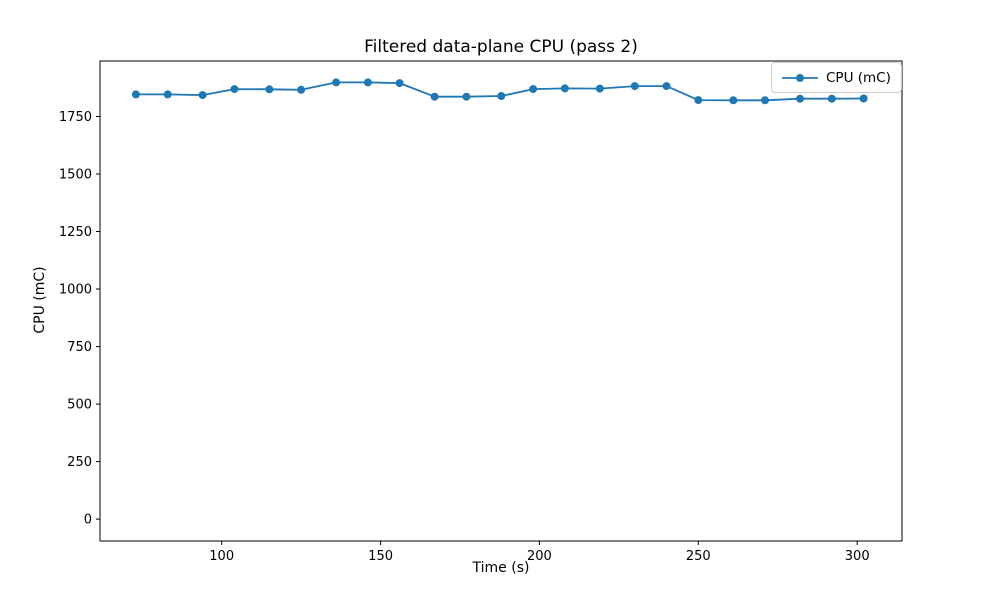 This screenshot has height=600, width=1000. I want to click on legend-line-marker-icon, so click(800, 77).